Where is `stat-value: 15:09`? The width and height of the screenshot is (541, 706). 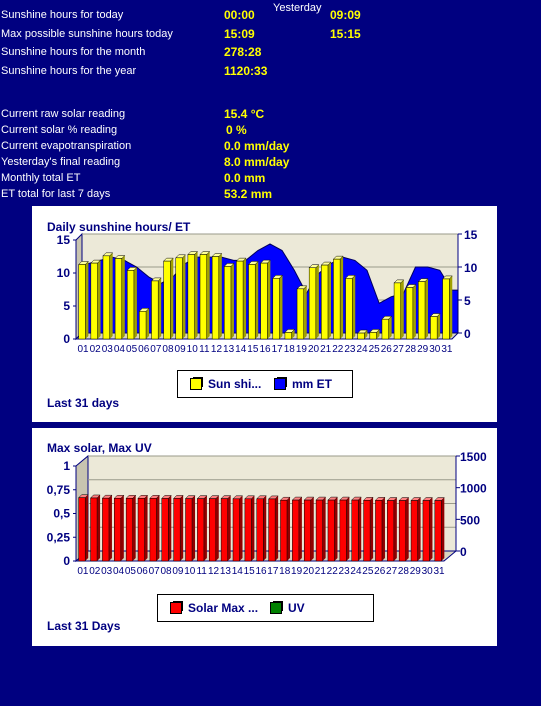 stat-value: 15:09 is located at coordinates (239, 34).